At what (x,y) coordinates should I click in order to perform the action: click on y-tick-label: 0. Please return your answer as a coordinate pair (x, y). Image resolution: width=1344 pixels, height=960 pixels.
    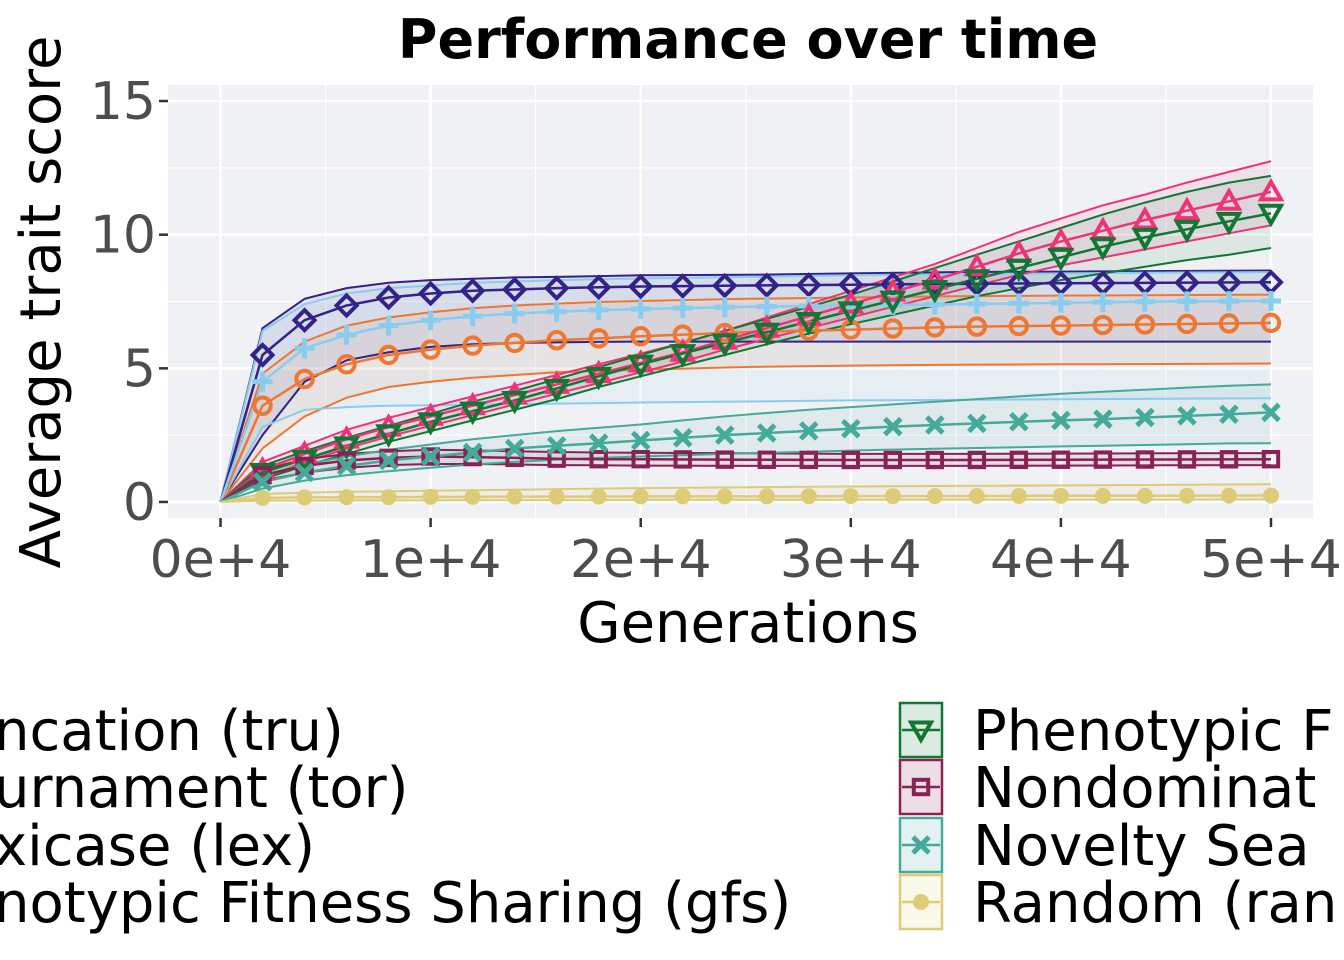
    Looking at the image, I should click on (139, 503).